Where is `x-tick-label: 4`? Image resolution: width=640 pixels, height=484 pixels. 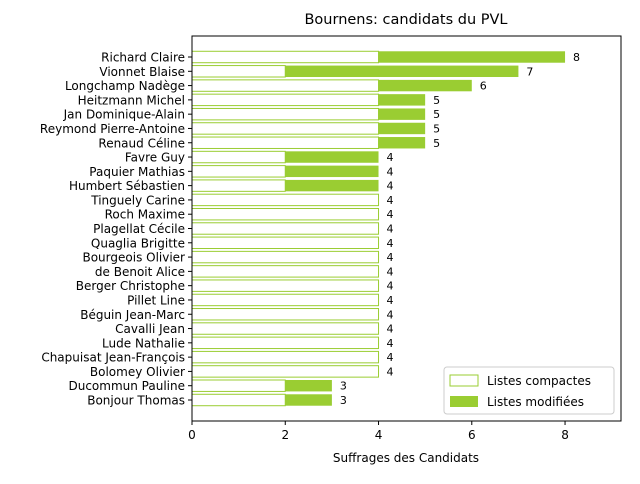
x-tick-label: 4 is located at coordinates (379, 435).